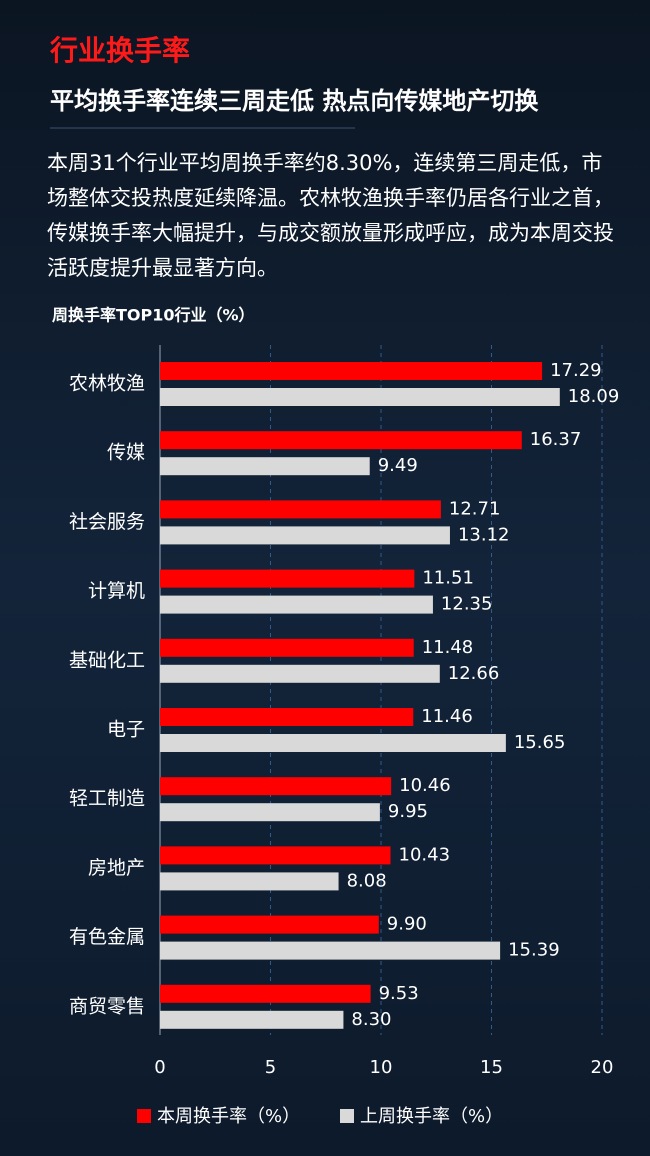  Describe the element at coordinates (448, 647) in the screenshot. I see `value-label: 11.48` at that location.